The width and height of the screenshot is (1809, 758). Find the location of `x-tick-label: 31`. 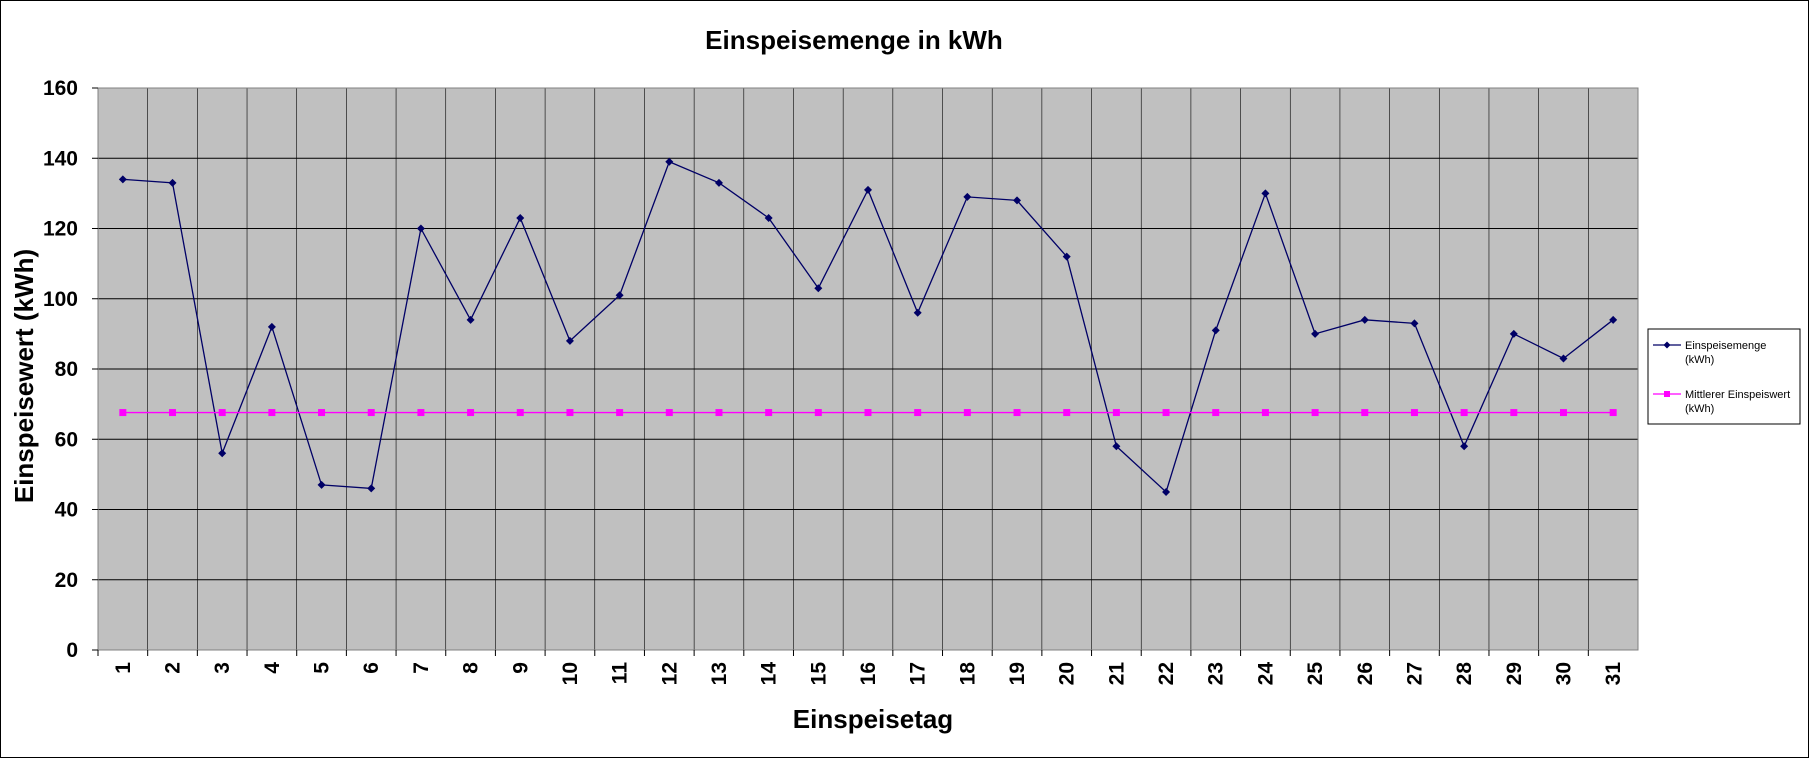

x-tick-label: 31 is located at coordinates (1613, 674).